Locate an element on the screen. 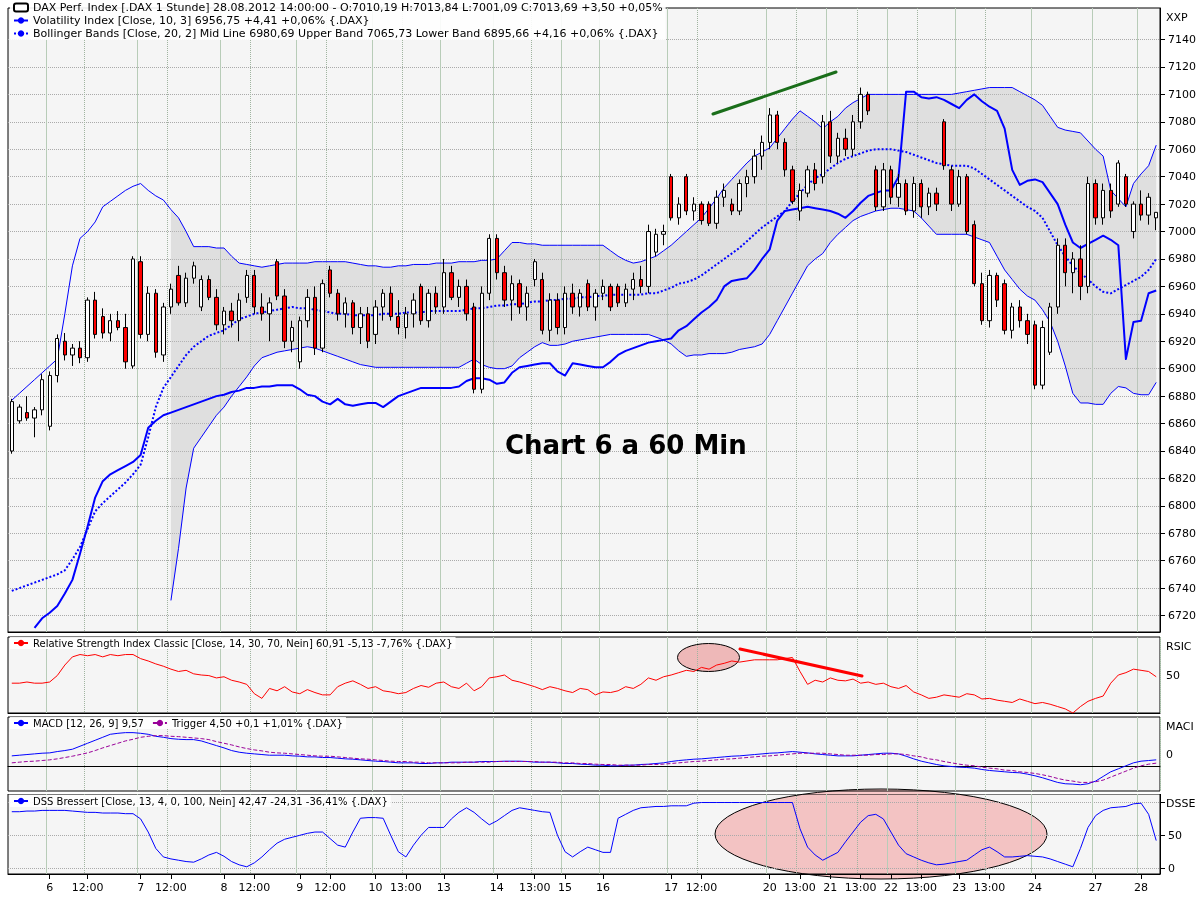 This screenshot has width=1200, height=900. x-tick-label: 14 is located at coordinates (496, 887).